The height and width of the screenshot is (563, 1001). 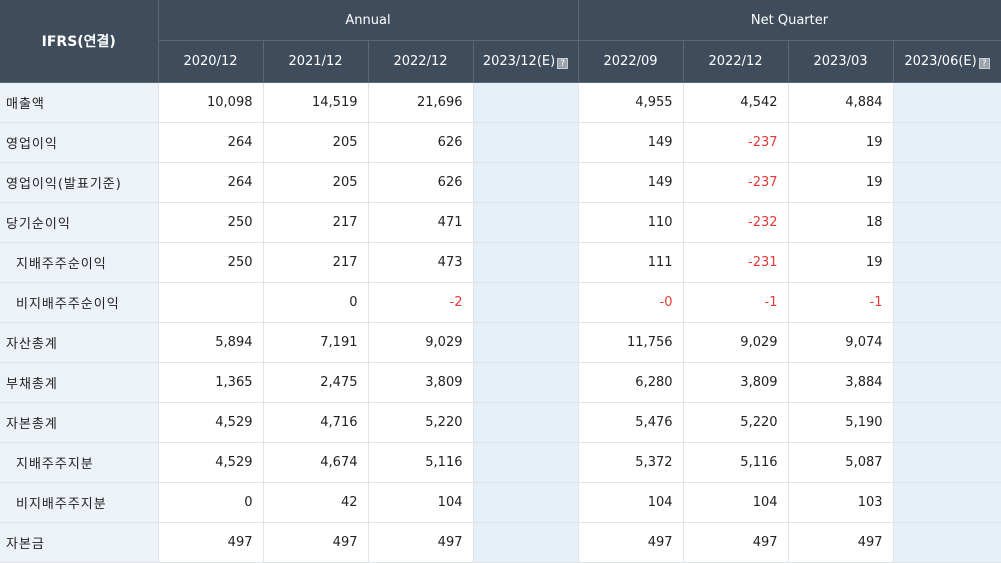 I want to click on table-row: 자본총계 4,529 4,716 5,220 5,476 5,220 5,190, so click(x=500, y=422).